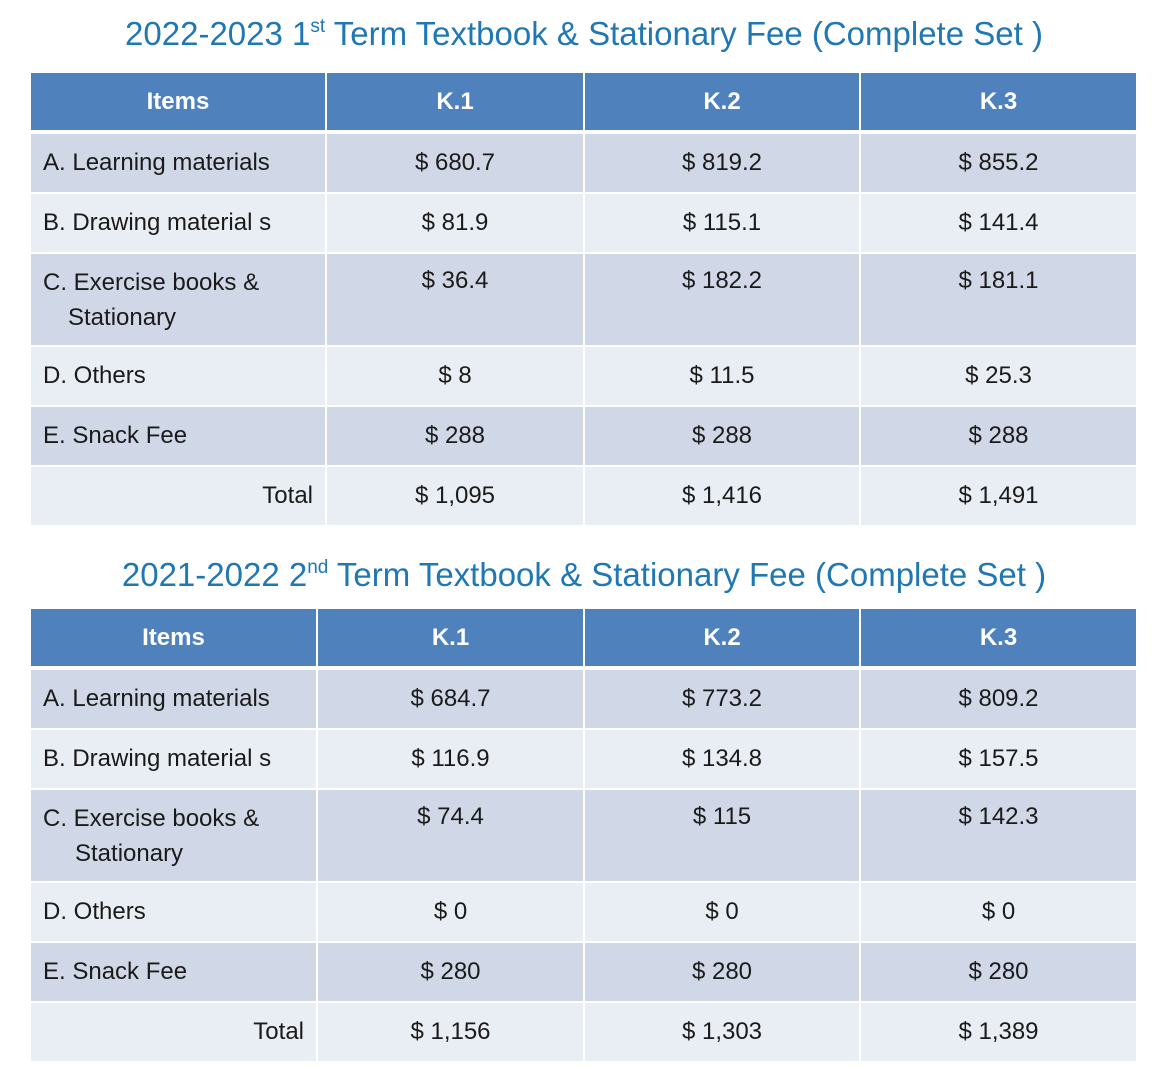 This screenshot has height=1069, width=1168. Describe the element at coordinates (318, 567) in the screenshot. I see `title-ordinal-suffix: nd` at that location.